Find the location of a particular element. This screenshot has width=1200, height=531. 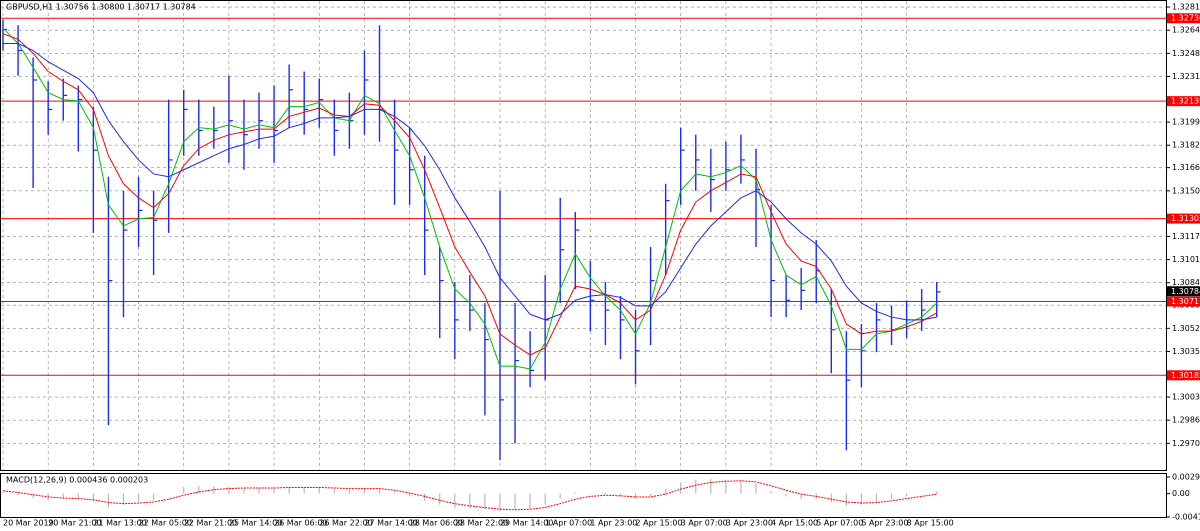

level-label: 1.30185 is located at coordinates (1185, 375).